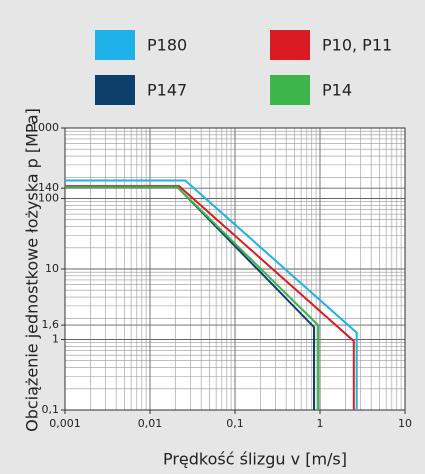 The image size is (425, 474). What do you see at coordinates (357, 45) in the screenshot?
I see `legend-label: P10, P11` at bounding box center [357, 45].